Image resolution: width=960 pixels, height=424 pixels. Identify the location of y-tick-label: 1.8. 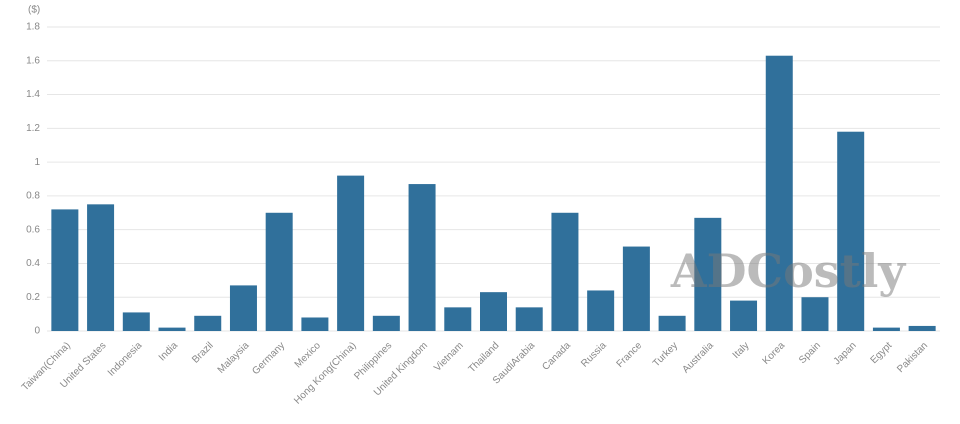
(33, 27).